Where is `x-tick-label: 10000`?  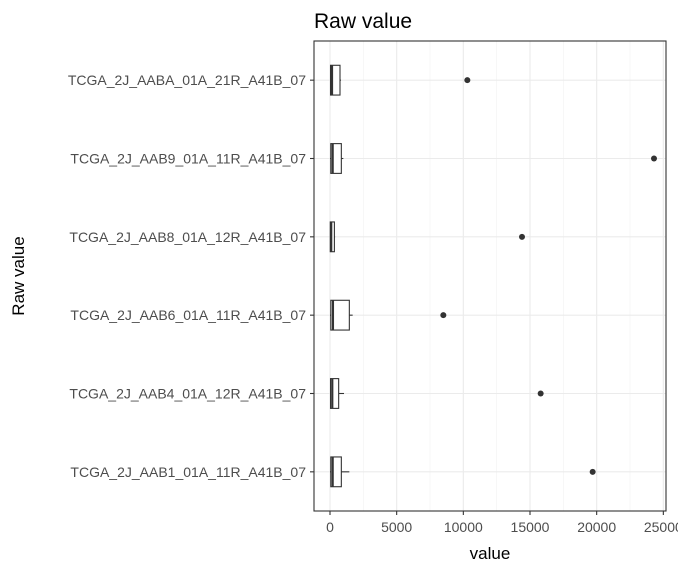 x-tick-label: 10000 is located at coordinates (463, 527).